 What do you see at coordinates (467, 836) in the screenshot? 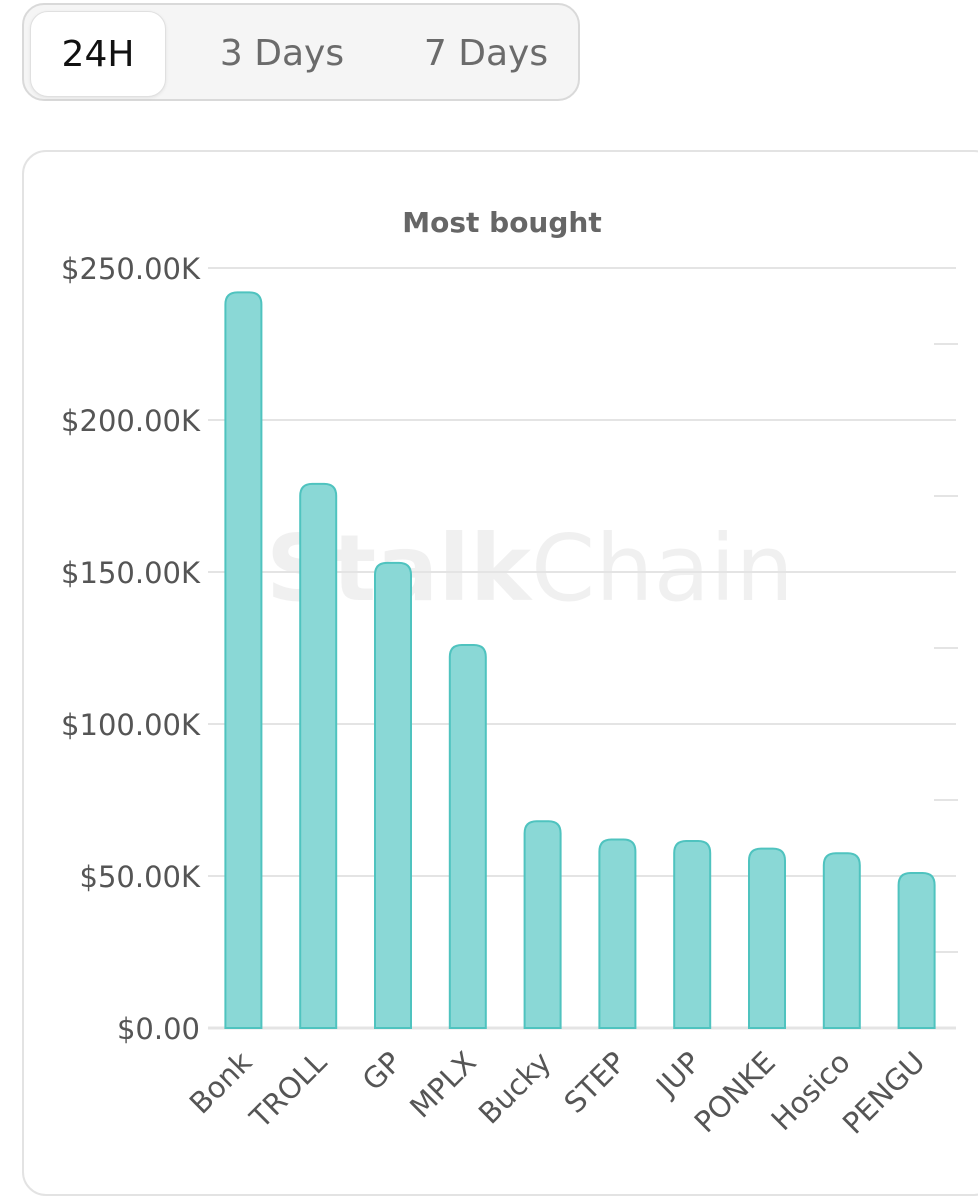
I see `bar-mplx` at bounding box center [467, 836].